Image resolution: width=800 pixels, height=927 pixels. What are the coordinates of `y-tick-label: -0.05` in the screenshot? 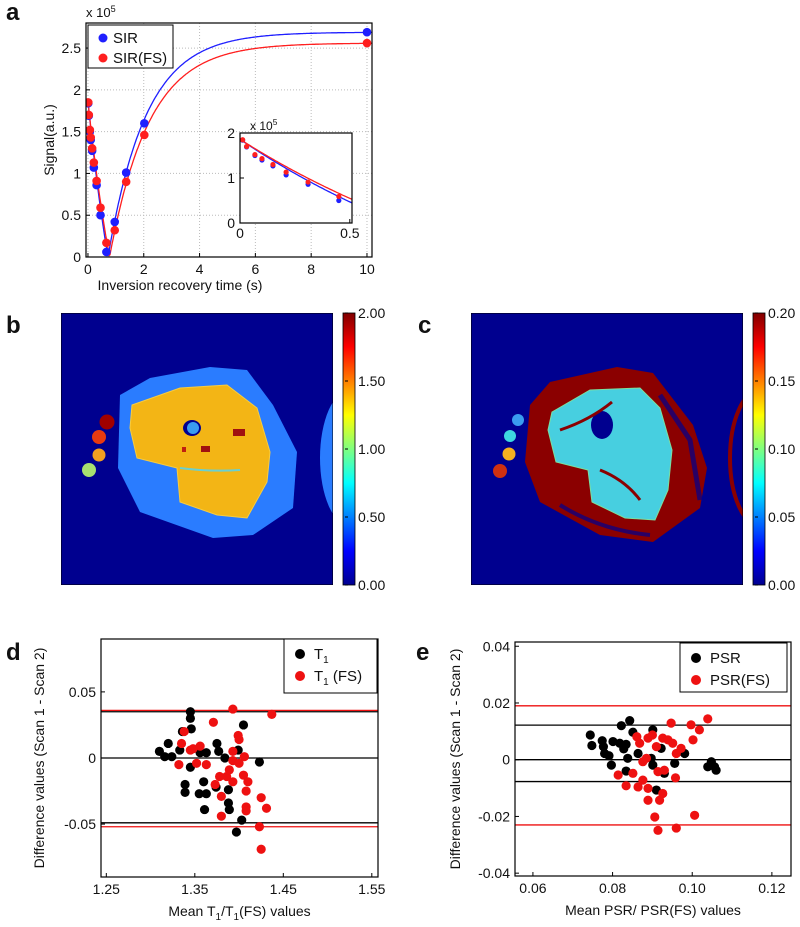 It's located at (80, 824).